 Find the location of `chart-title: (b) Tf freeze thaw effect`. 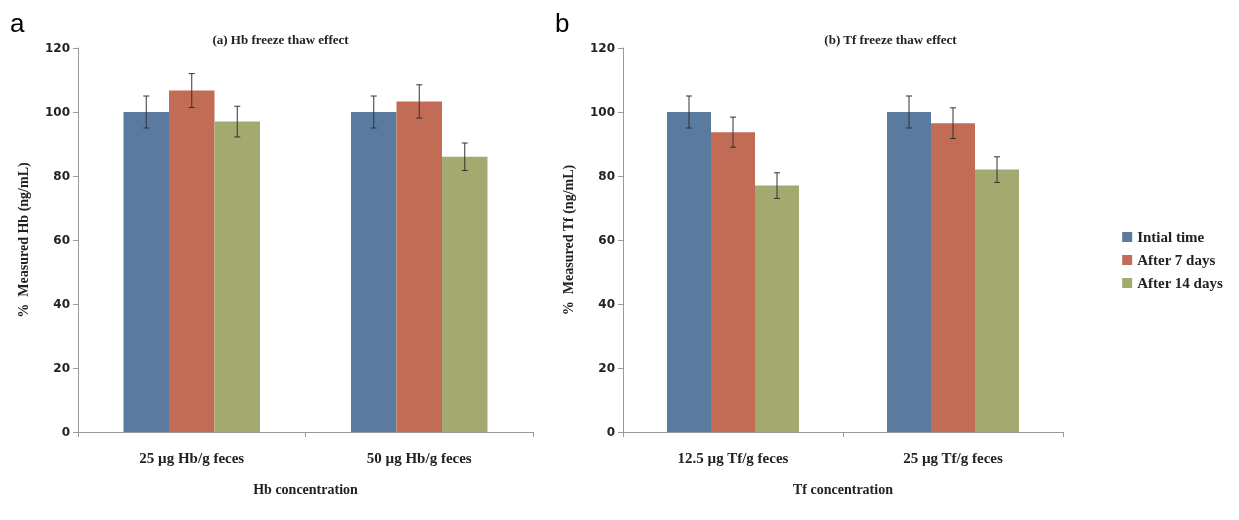

chart-title: (b) Tf freeze thaw effect is located at coordinates (891, 39).